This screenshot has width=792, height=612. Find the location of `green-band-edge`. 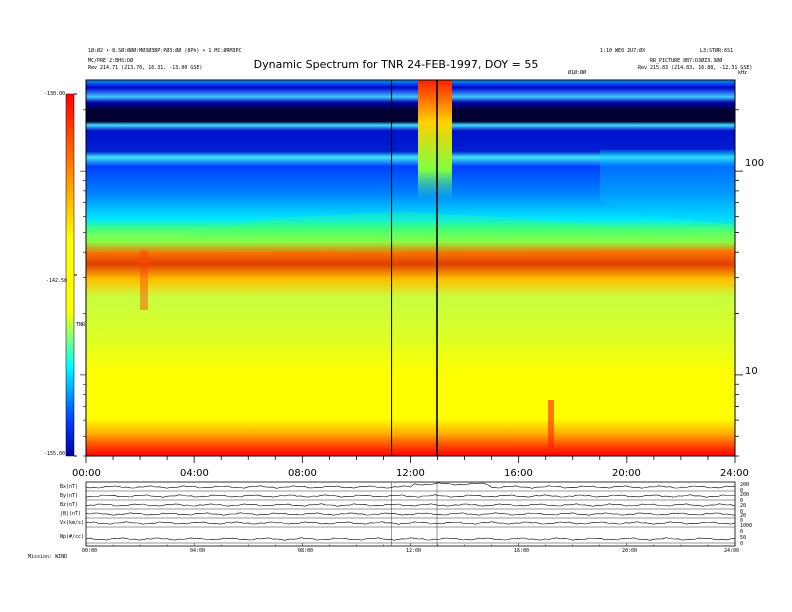

green-band-edge is located at coordinates (410, 232).